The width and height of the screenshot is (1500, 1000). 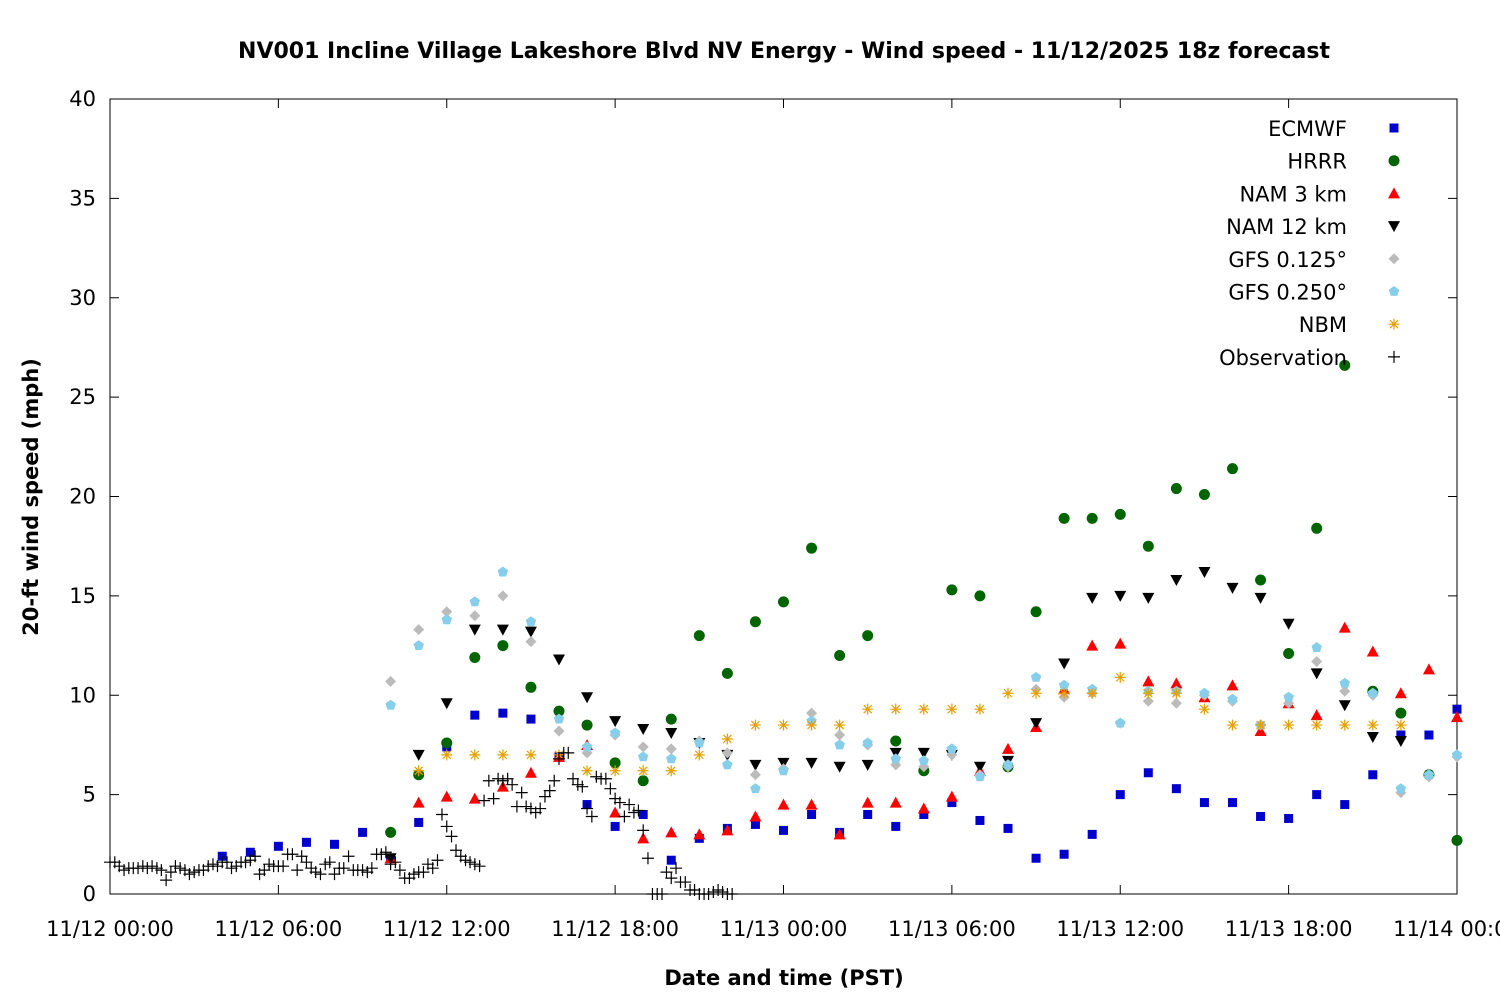 What do you see at coordinates (1286, 227) in the screenshot?
I see `legend-label: NAM 12 km` at bounding box center [1286, 227].